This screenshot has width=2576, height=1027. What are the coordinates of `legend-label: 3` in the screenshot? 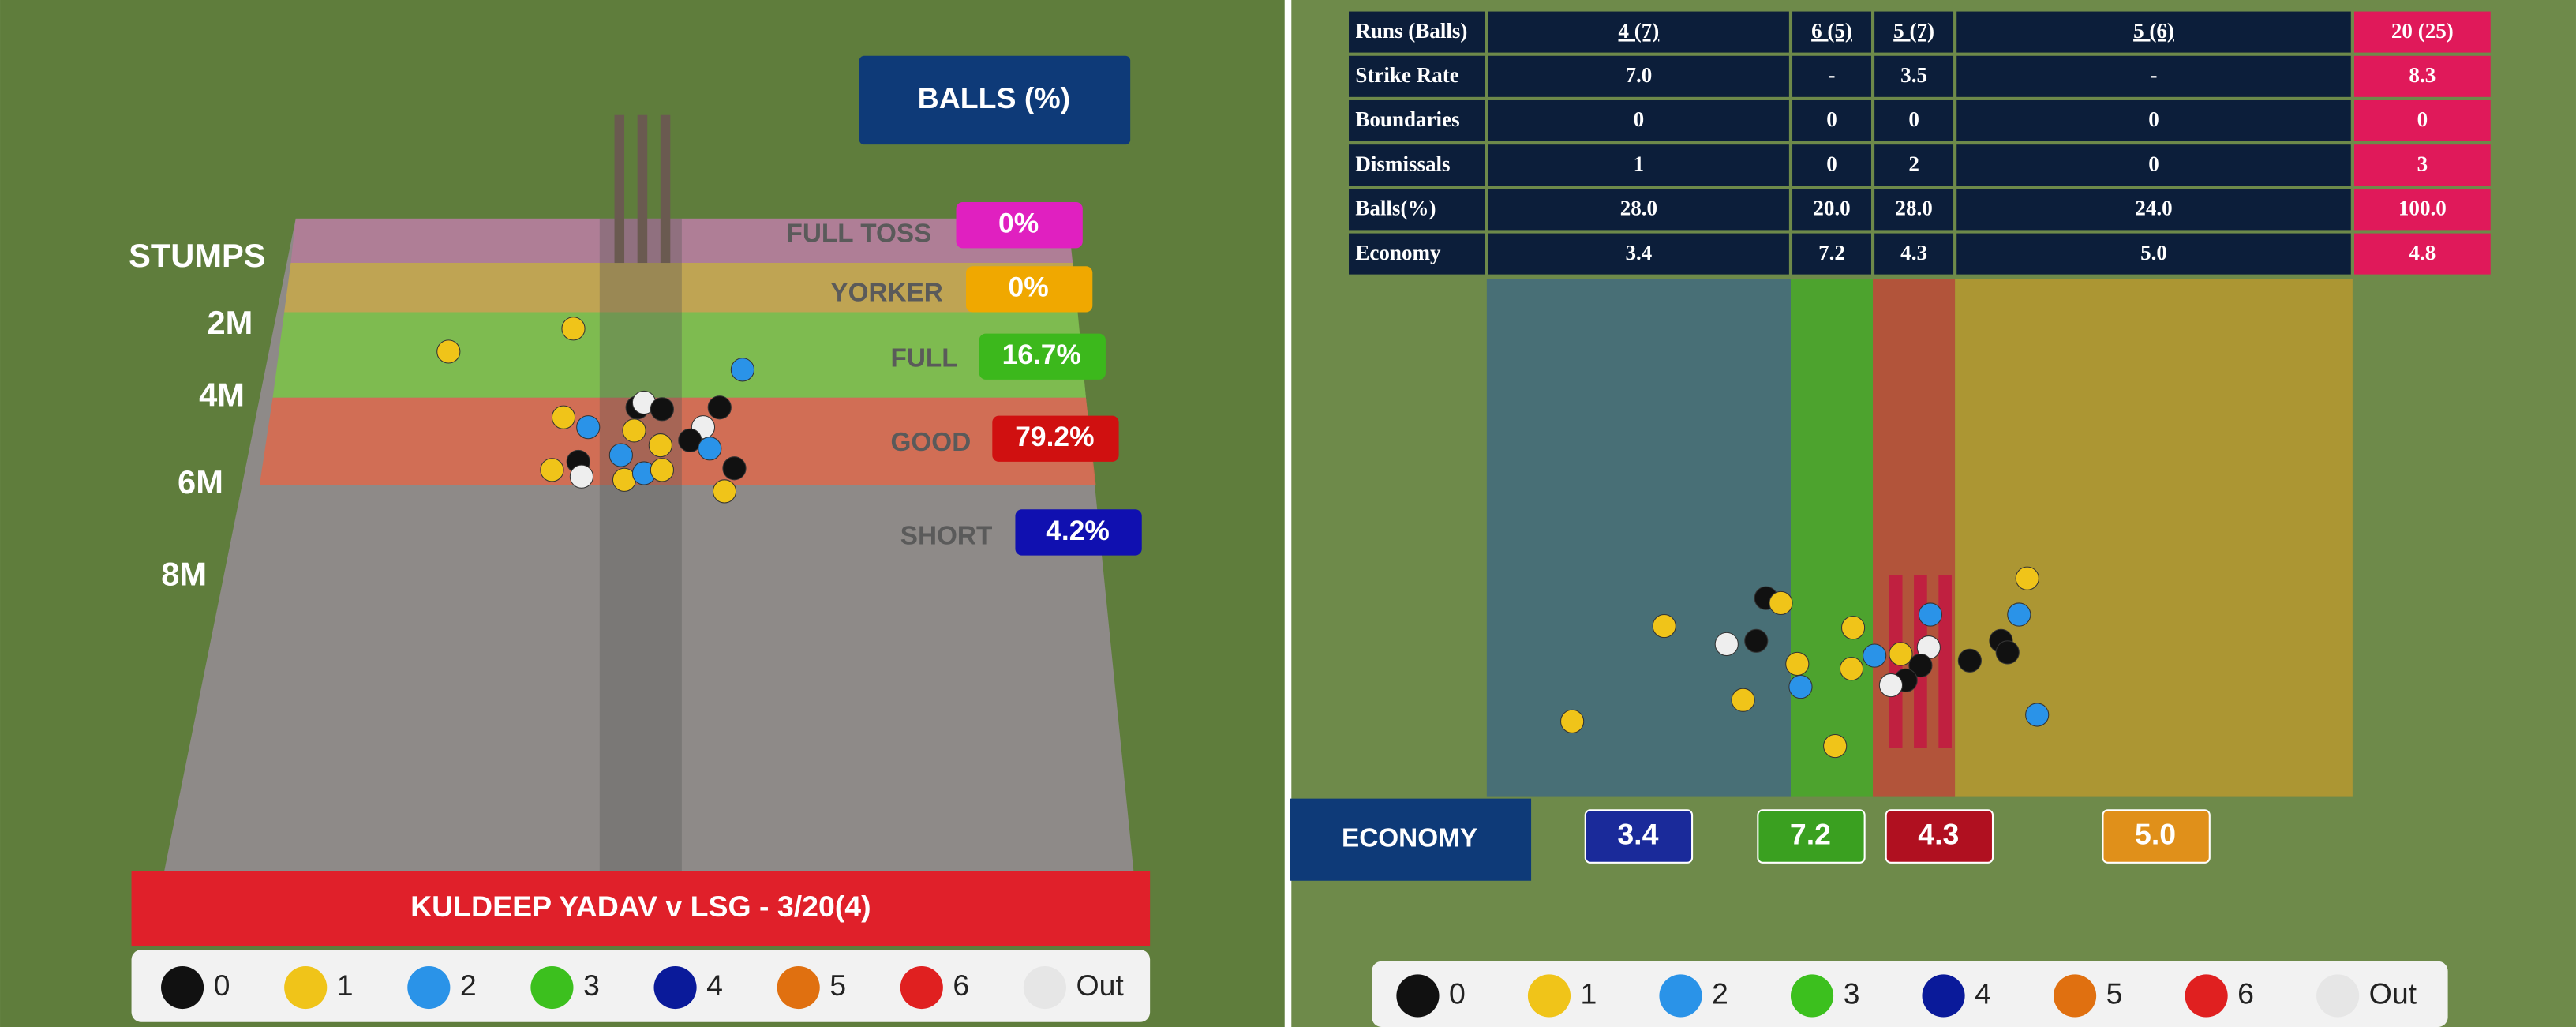 It's located at (591, 985).